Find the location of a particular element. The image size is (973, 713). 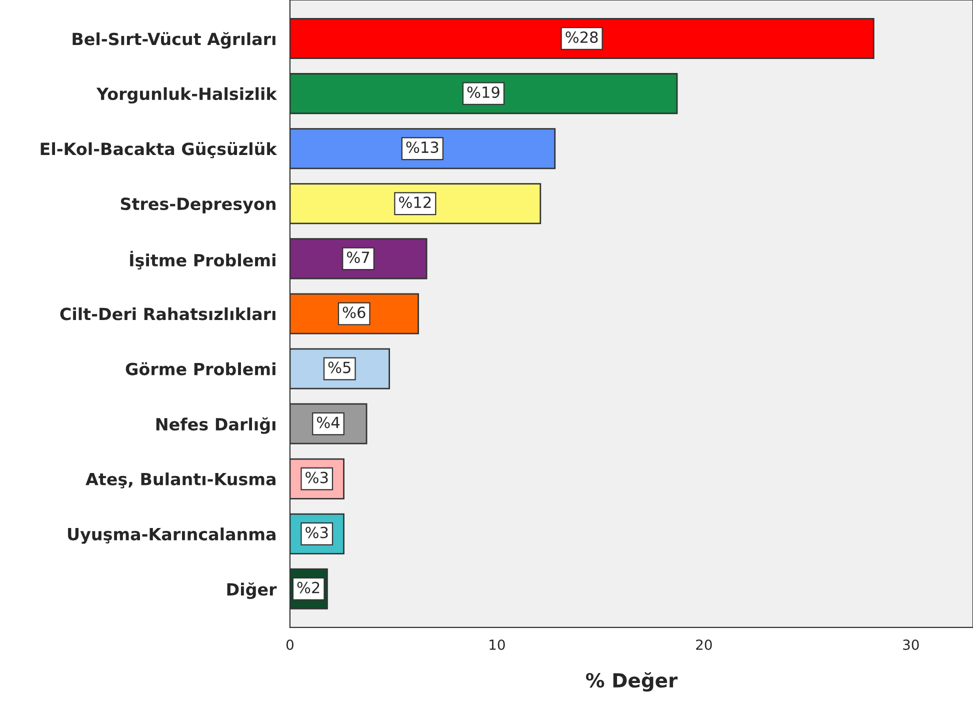

data-label: %6 is located at coordinates (354, 312).